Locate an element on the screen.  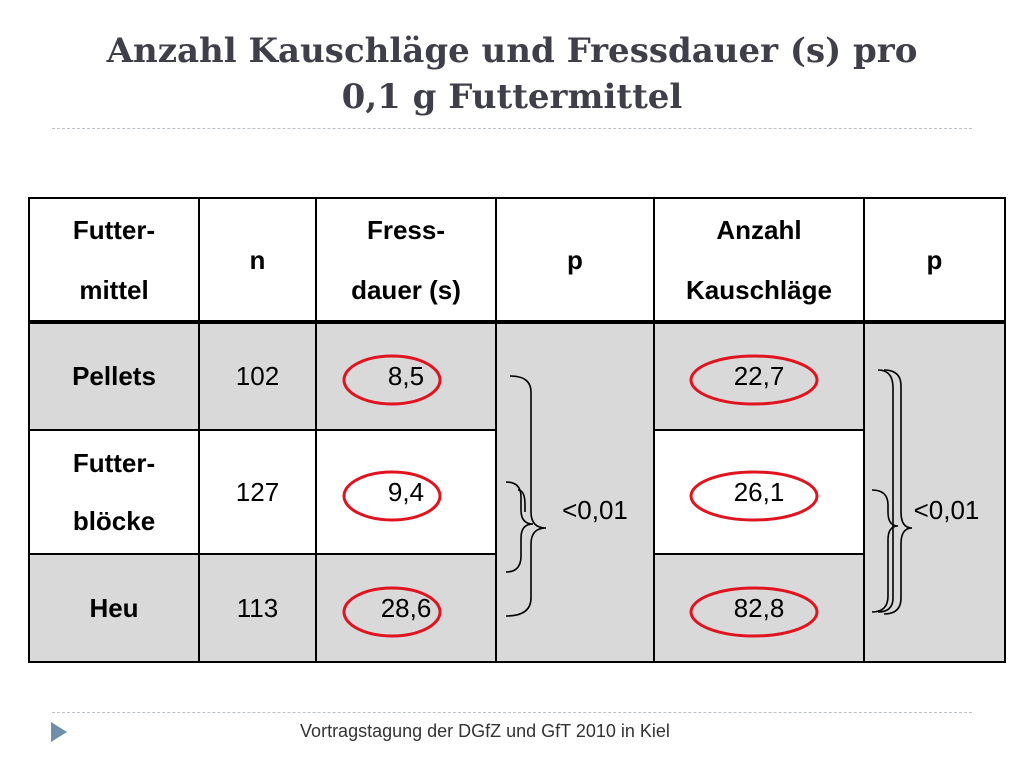
cell-n: 127 is located at coordinates (257, 492).